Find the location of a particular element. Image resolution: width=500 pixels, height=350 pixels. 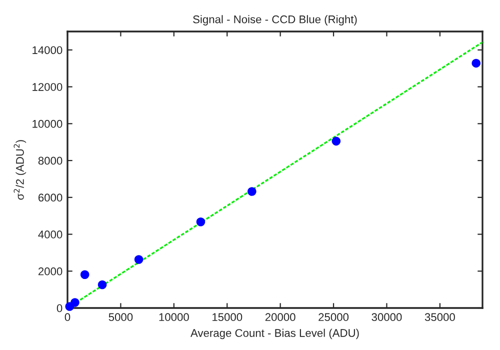

x-tick-label: 10000 is located at coordinates (174, 317).